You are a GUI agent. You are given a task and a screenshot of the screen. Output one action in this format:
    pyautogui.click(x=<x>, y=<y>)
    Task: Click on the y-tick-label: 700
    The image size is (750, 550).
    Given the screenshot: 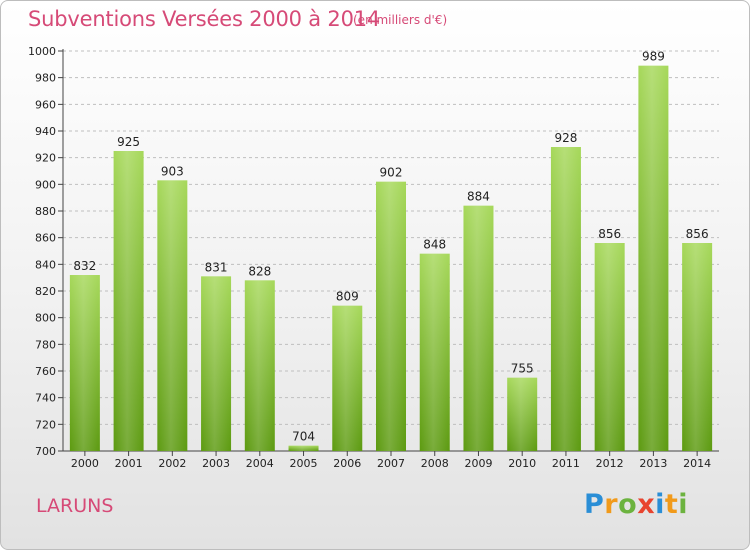 What is the action you would take?
    pyautogui.click(x=45, y=451)
    